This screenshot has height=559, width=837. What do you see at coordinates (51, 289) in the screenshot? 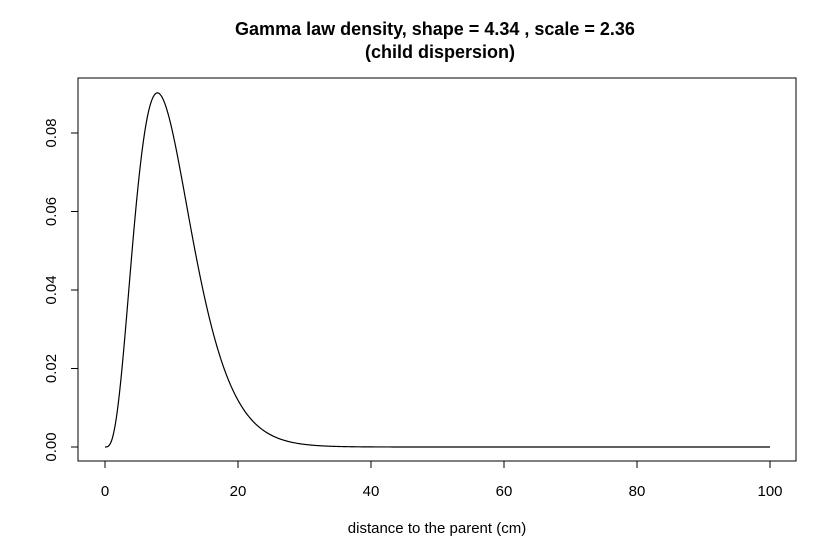
I see `y-tick-label: 0.04` at bounding box center [51, 289].